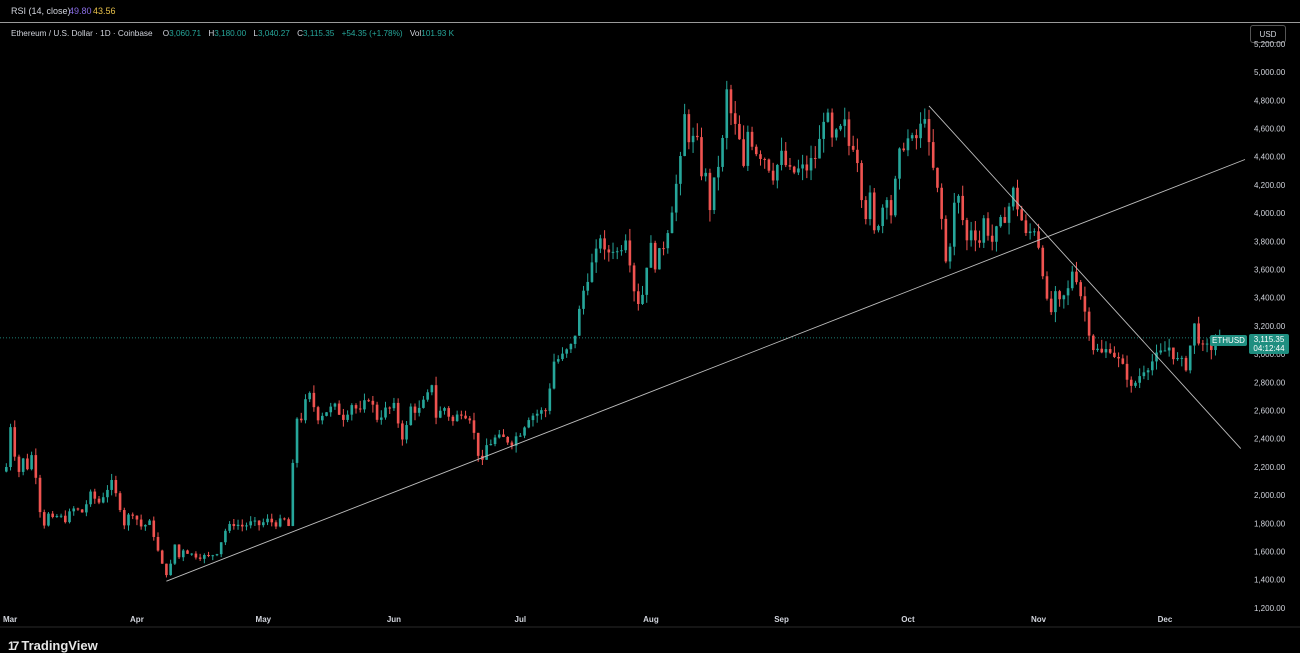 The image size is (1300, 653). I want to click on price-tick-label: 5,200.00, so click(1270, 44).